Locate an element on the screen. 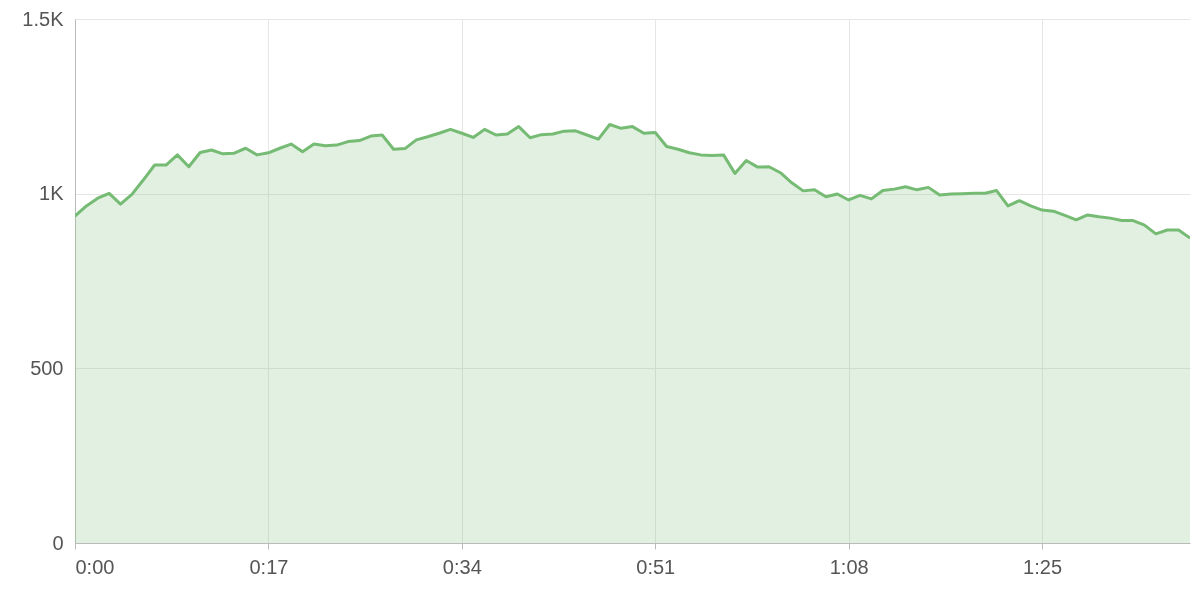 The width and height of the screenshot is (1200, 600). y-tick-label: 0 is located at coordinates (58, 542).